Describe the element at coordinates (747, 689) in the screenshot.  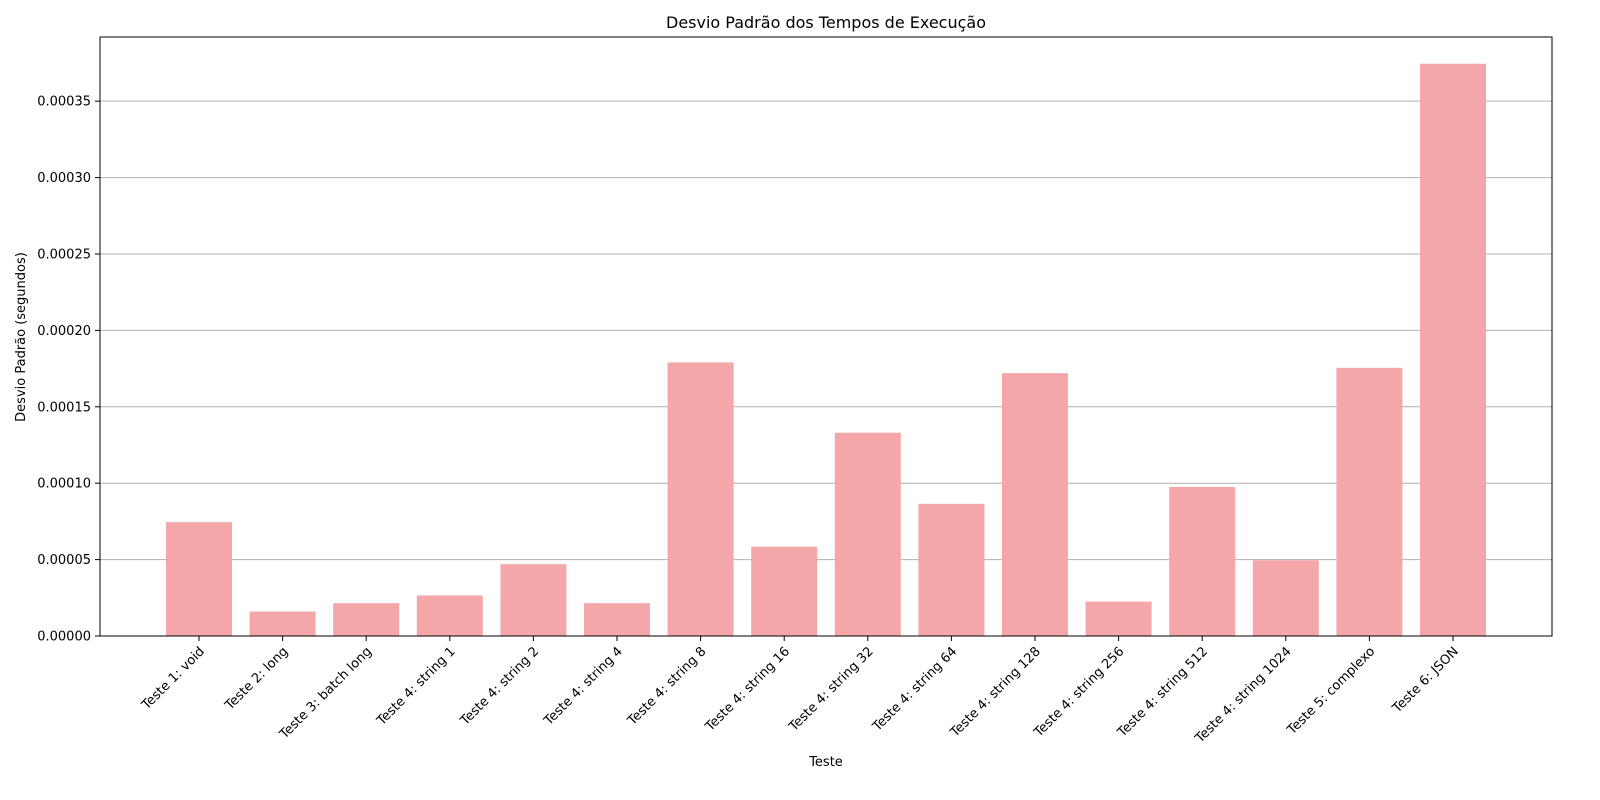
I see `x-tick-label: Teste 4: string 16` at that location.